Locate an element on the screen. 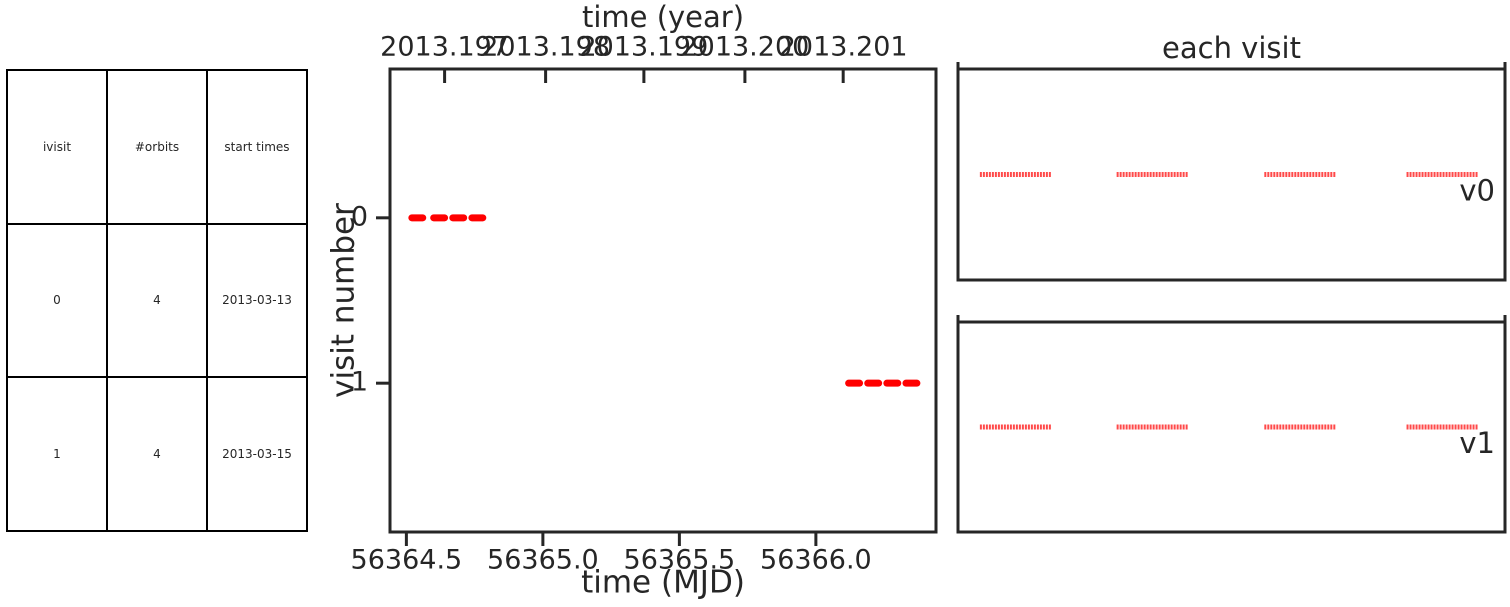 The width and height of the screenshot is (1510, 607). x-tick-label: 56365.5 is located at coordinates (680, 560).